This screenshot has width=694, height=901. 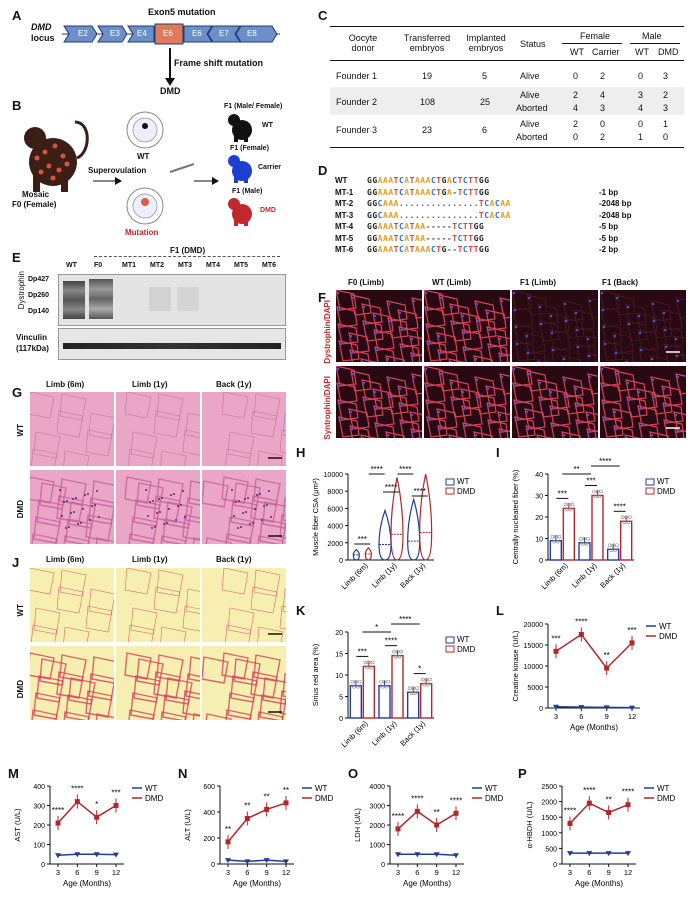 What do you see at coordinates (198, 34) in the screenshot?
I see `exon-e6` at bounding box center [198, 34].